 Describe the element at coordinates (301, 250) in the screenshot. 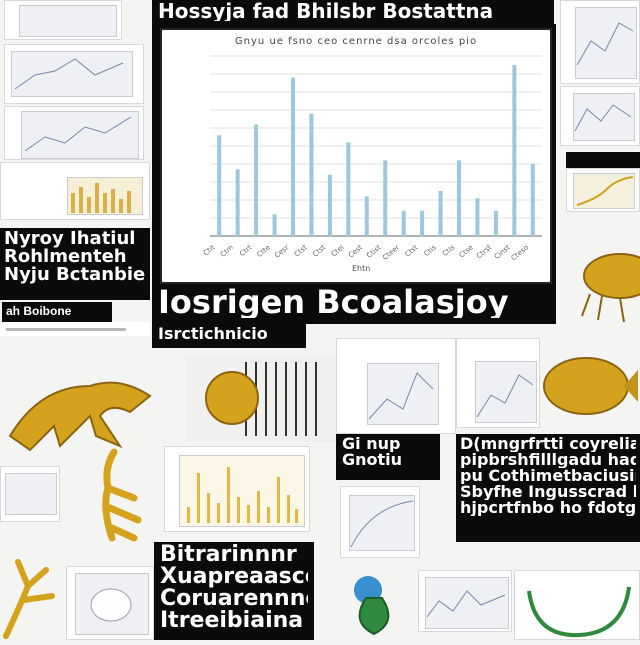

I see `x-tick-label-5: Ctst` at that location.